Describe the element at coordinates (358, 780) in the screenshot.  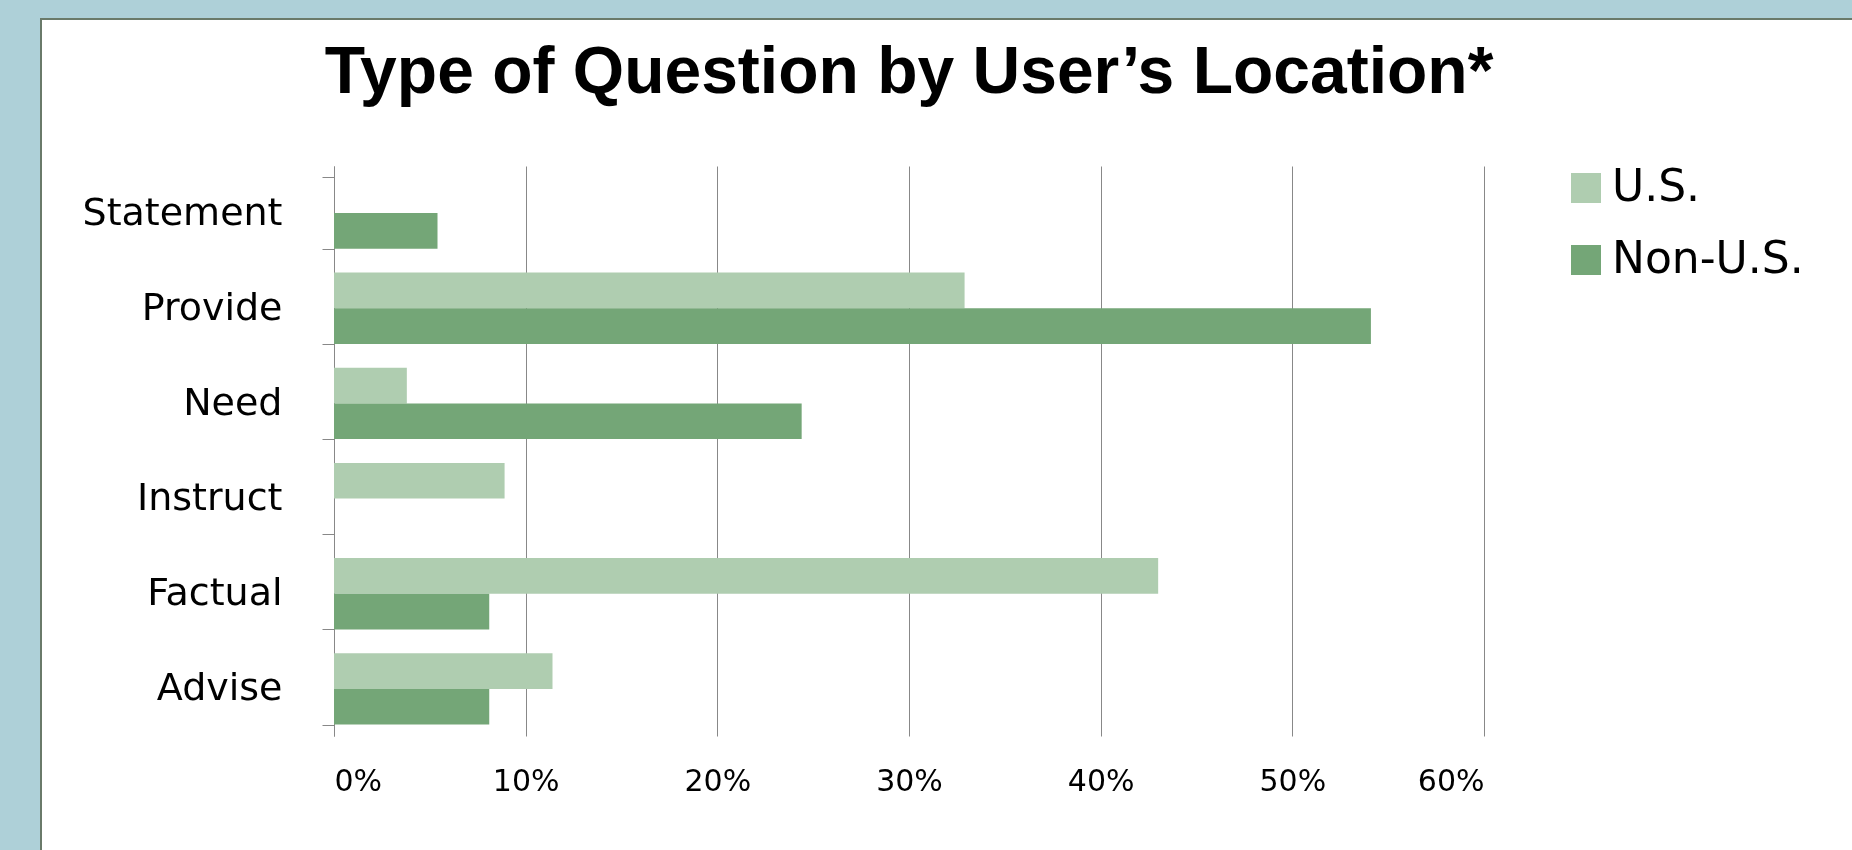
I see `x-tick-label: 0%` at that location.